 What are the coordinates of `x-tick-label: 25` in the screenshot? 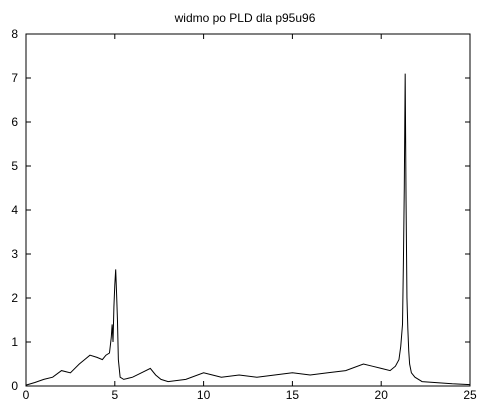 It's located at (470, 394).